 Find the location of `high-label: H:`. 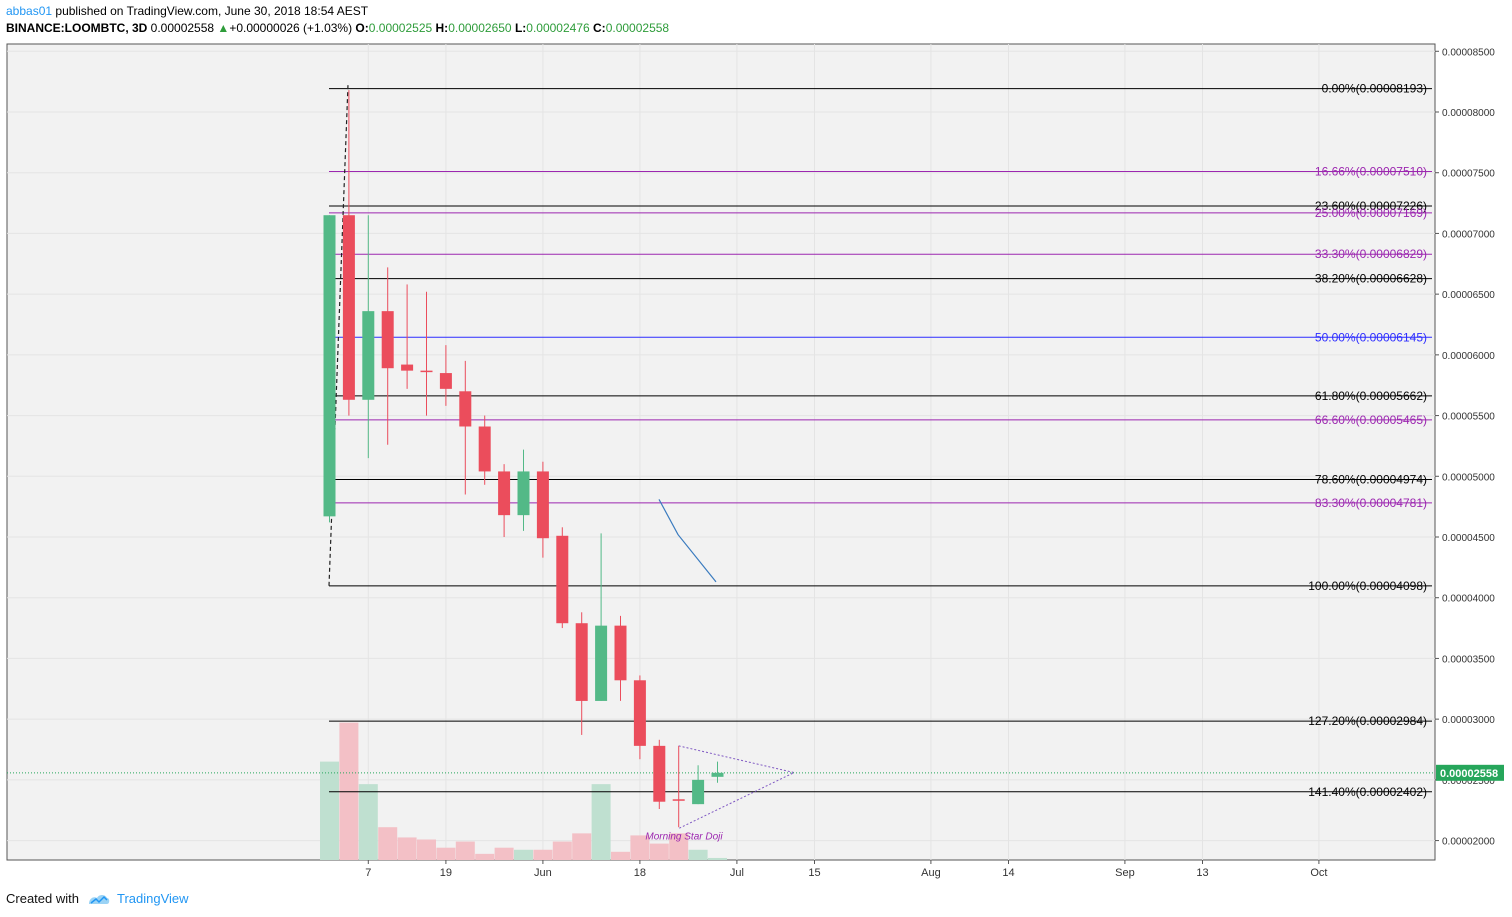

high-label: H: is located at coordinates (442, 28).